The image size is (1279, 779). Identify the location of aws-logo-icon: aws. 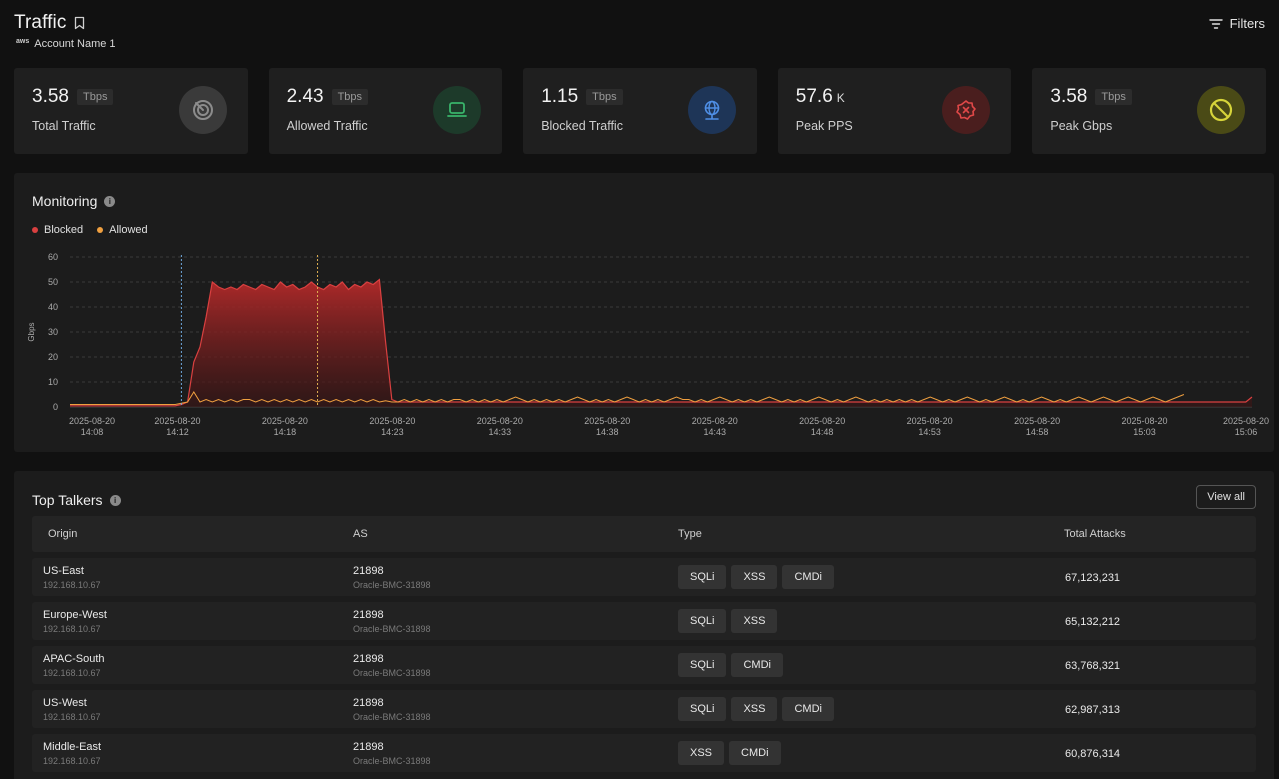
(23, 41).